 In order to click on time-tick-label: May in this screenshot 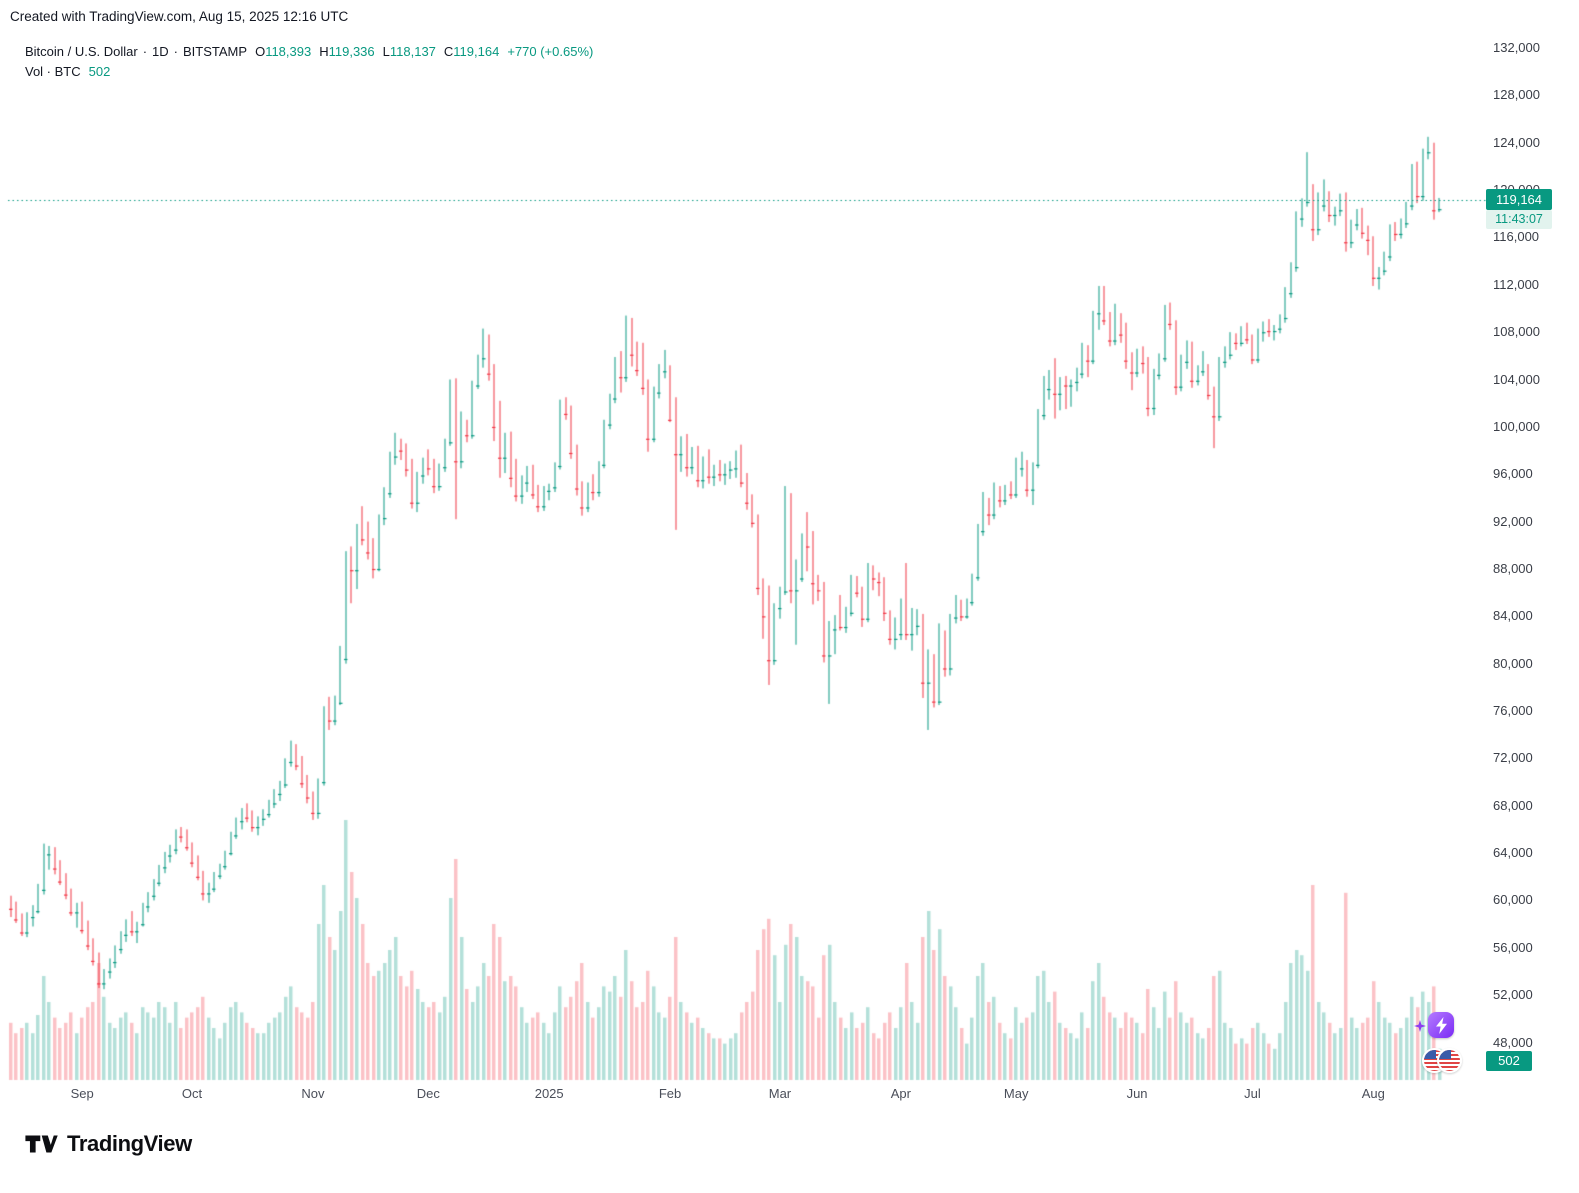, I will do `click(1016, 1093)`.